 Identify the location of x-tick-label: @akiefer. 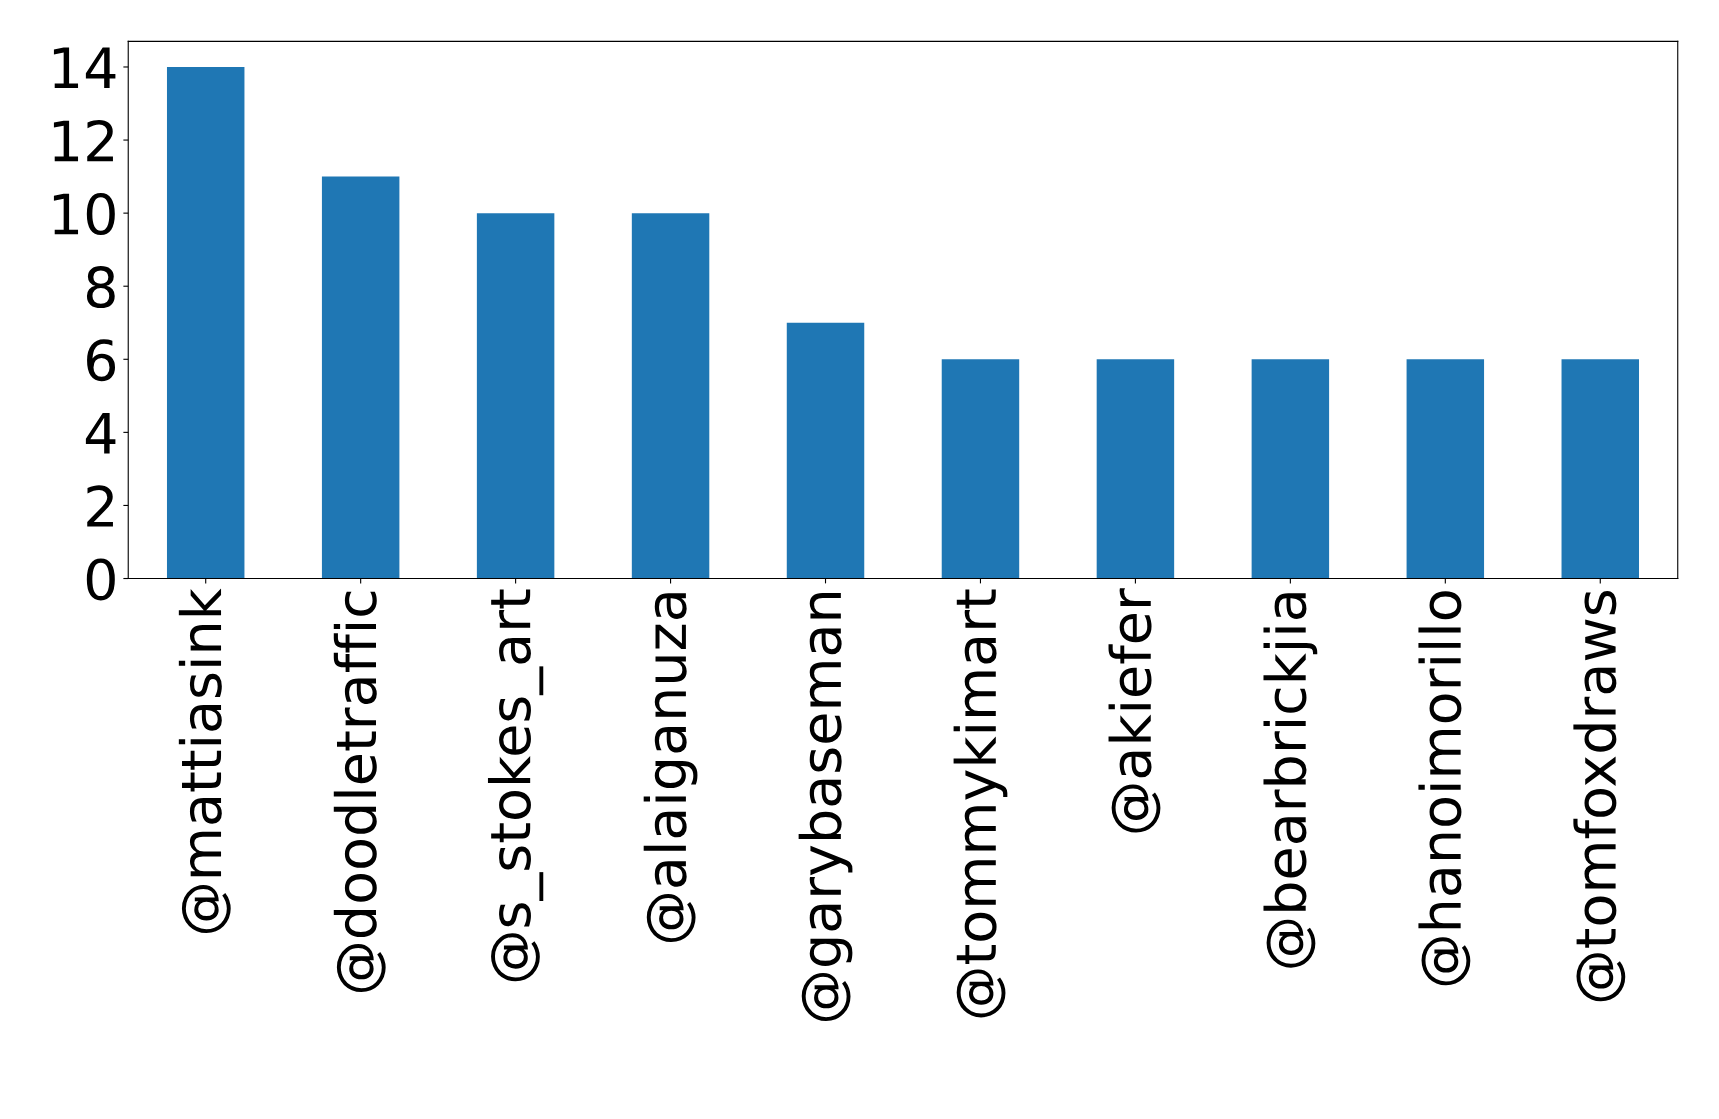
(1134, 710).